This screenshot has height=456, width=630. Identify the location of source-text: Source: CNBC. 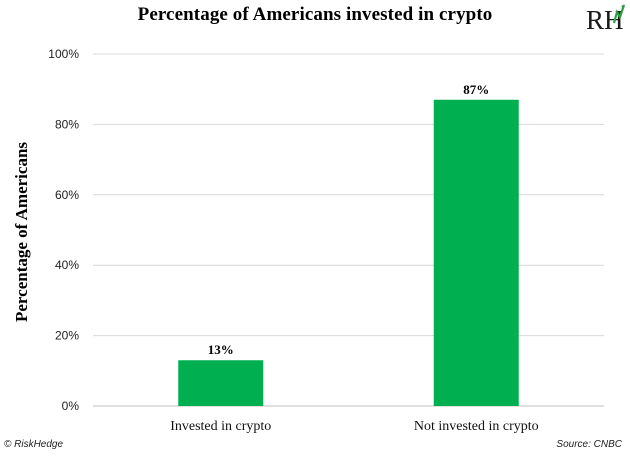
(589, 444).